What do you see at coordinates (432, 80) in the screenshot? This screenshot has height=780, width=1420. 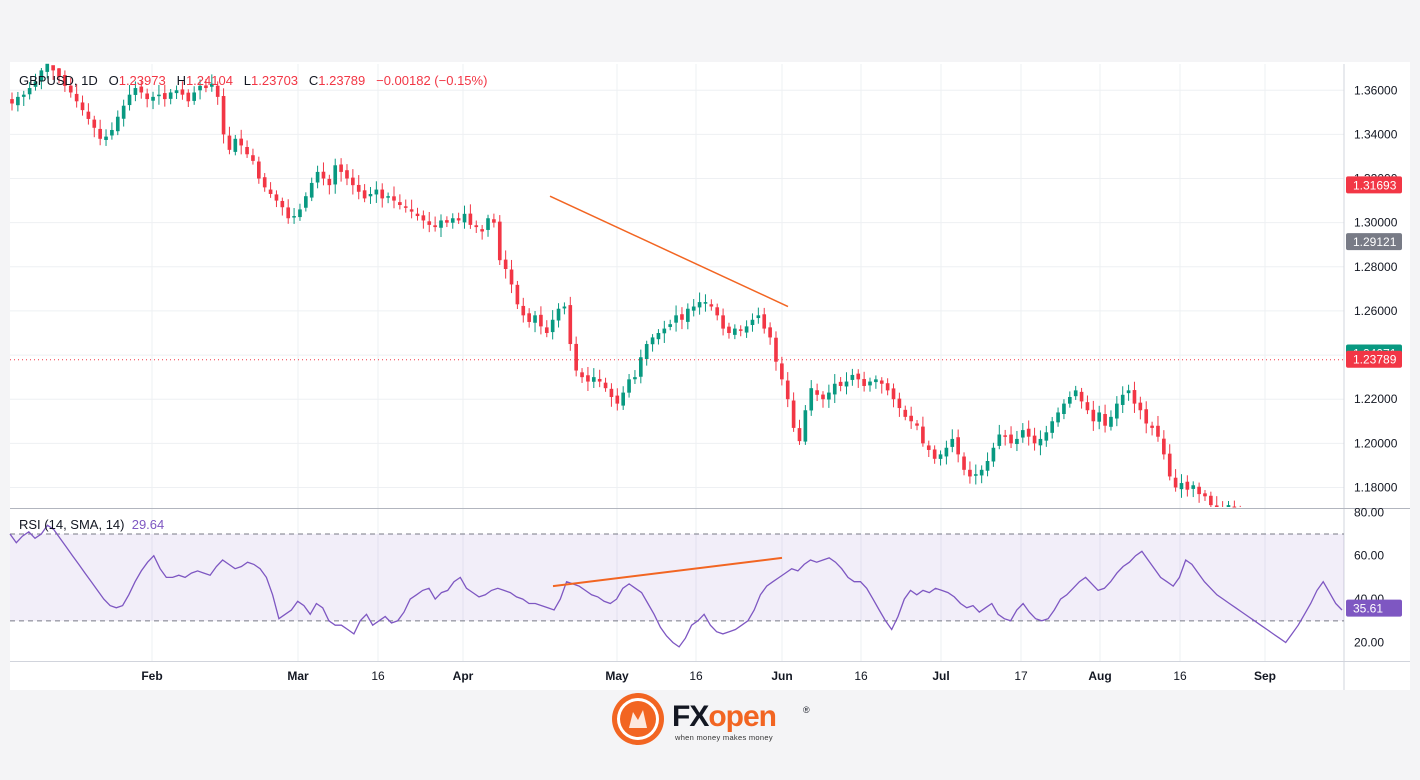 I see `change-value: −0.00182 (−0.15%)` at bounding box center [432, 80].